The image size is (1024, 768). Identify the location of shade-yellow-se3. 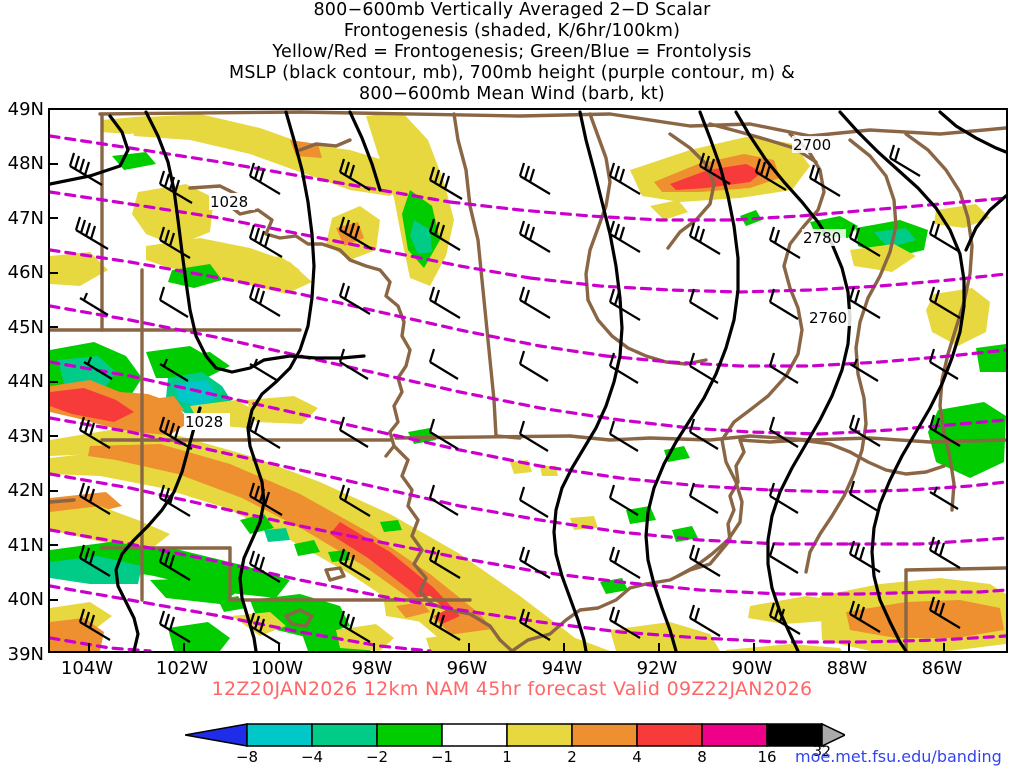
(784, 647).